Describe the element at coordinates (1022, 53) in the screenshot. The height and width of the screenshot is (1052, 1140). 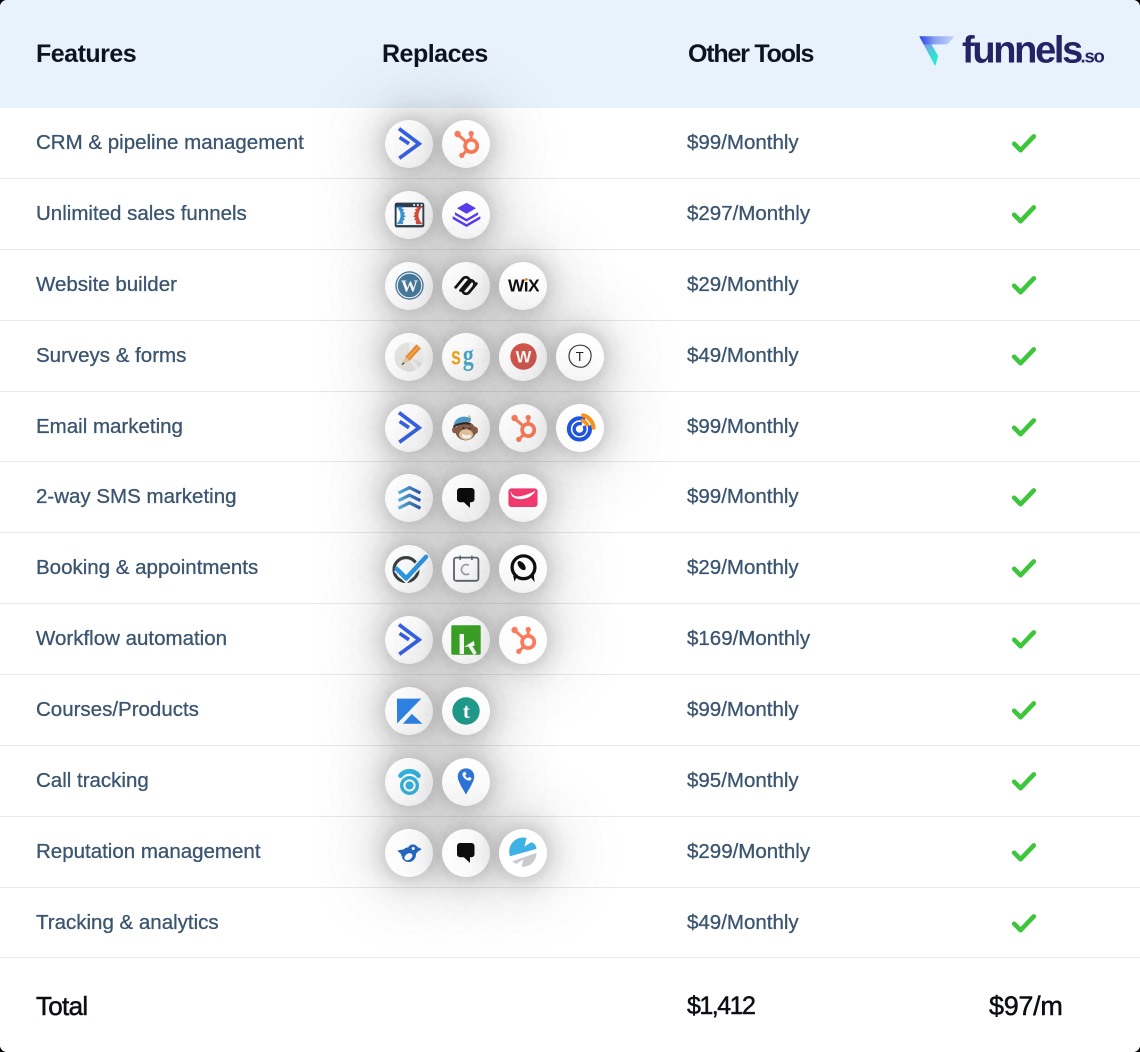
I see `svg-text: funnels` at that location.